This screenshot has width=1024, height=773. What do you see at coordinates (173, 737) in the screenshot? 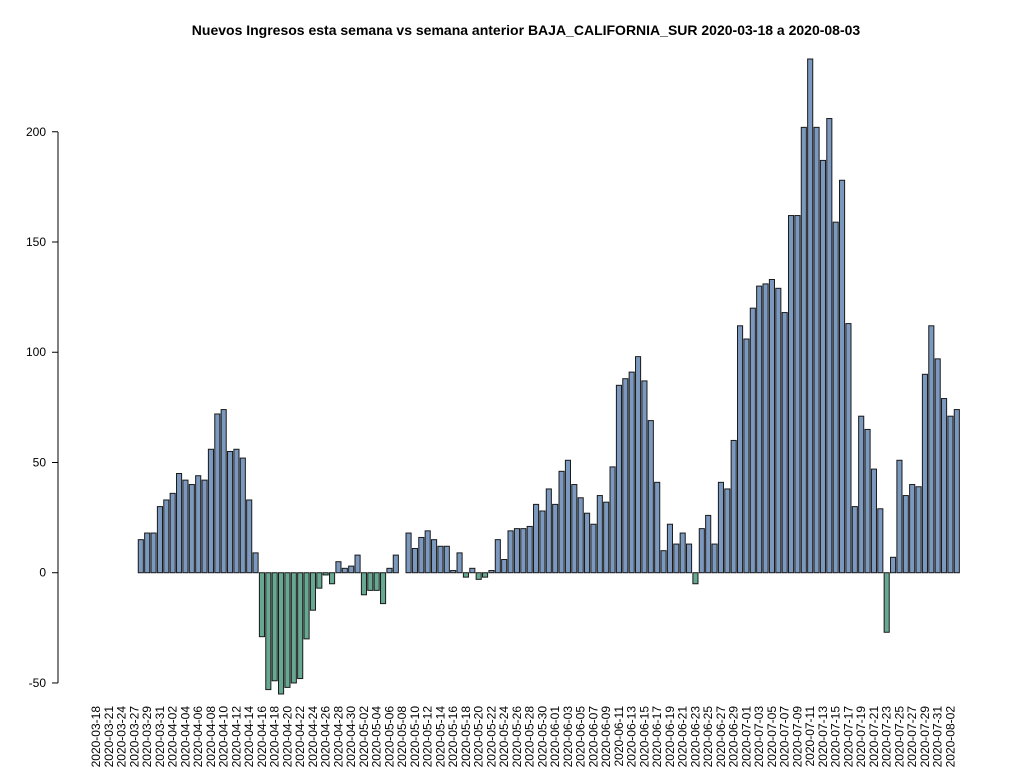
I see `x-tick-label: 2020-04-02` at bounding box center [173, 737].